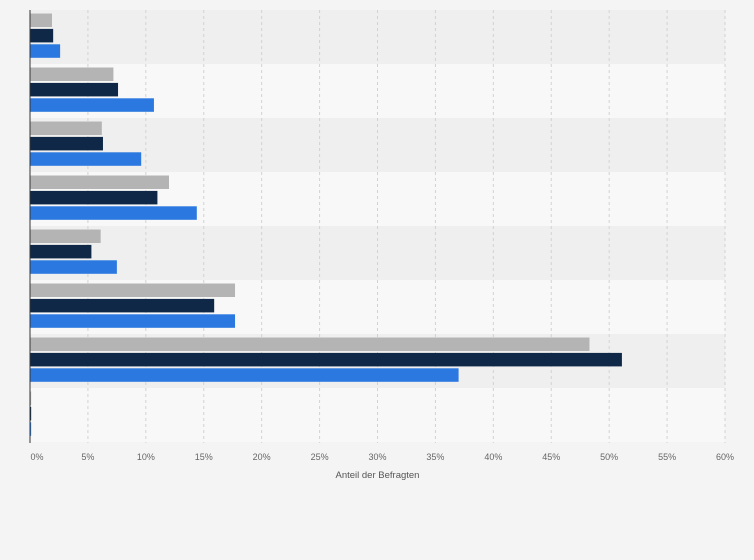 The height and width of the screenshot is (560, 754). Describe the element at coordinates (435, 457) in the screenshot. I see `x-tick-label: 35%` at that location.